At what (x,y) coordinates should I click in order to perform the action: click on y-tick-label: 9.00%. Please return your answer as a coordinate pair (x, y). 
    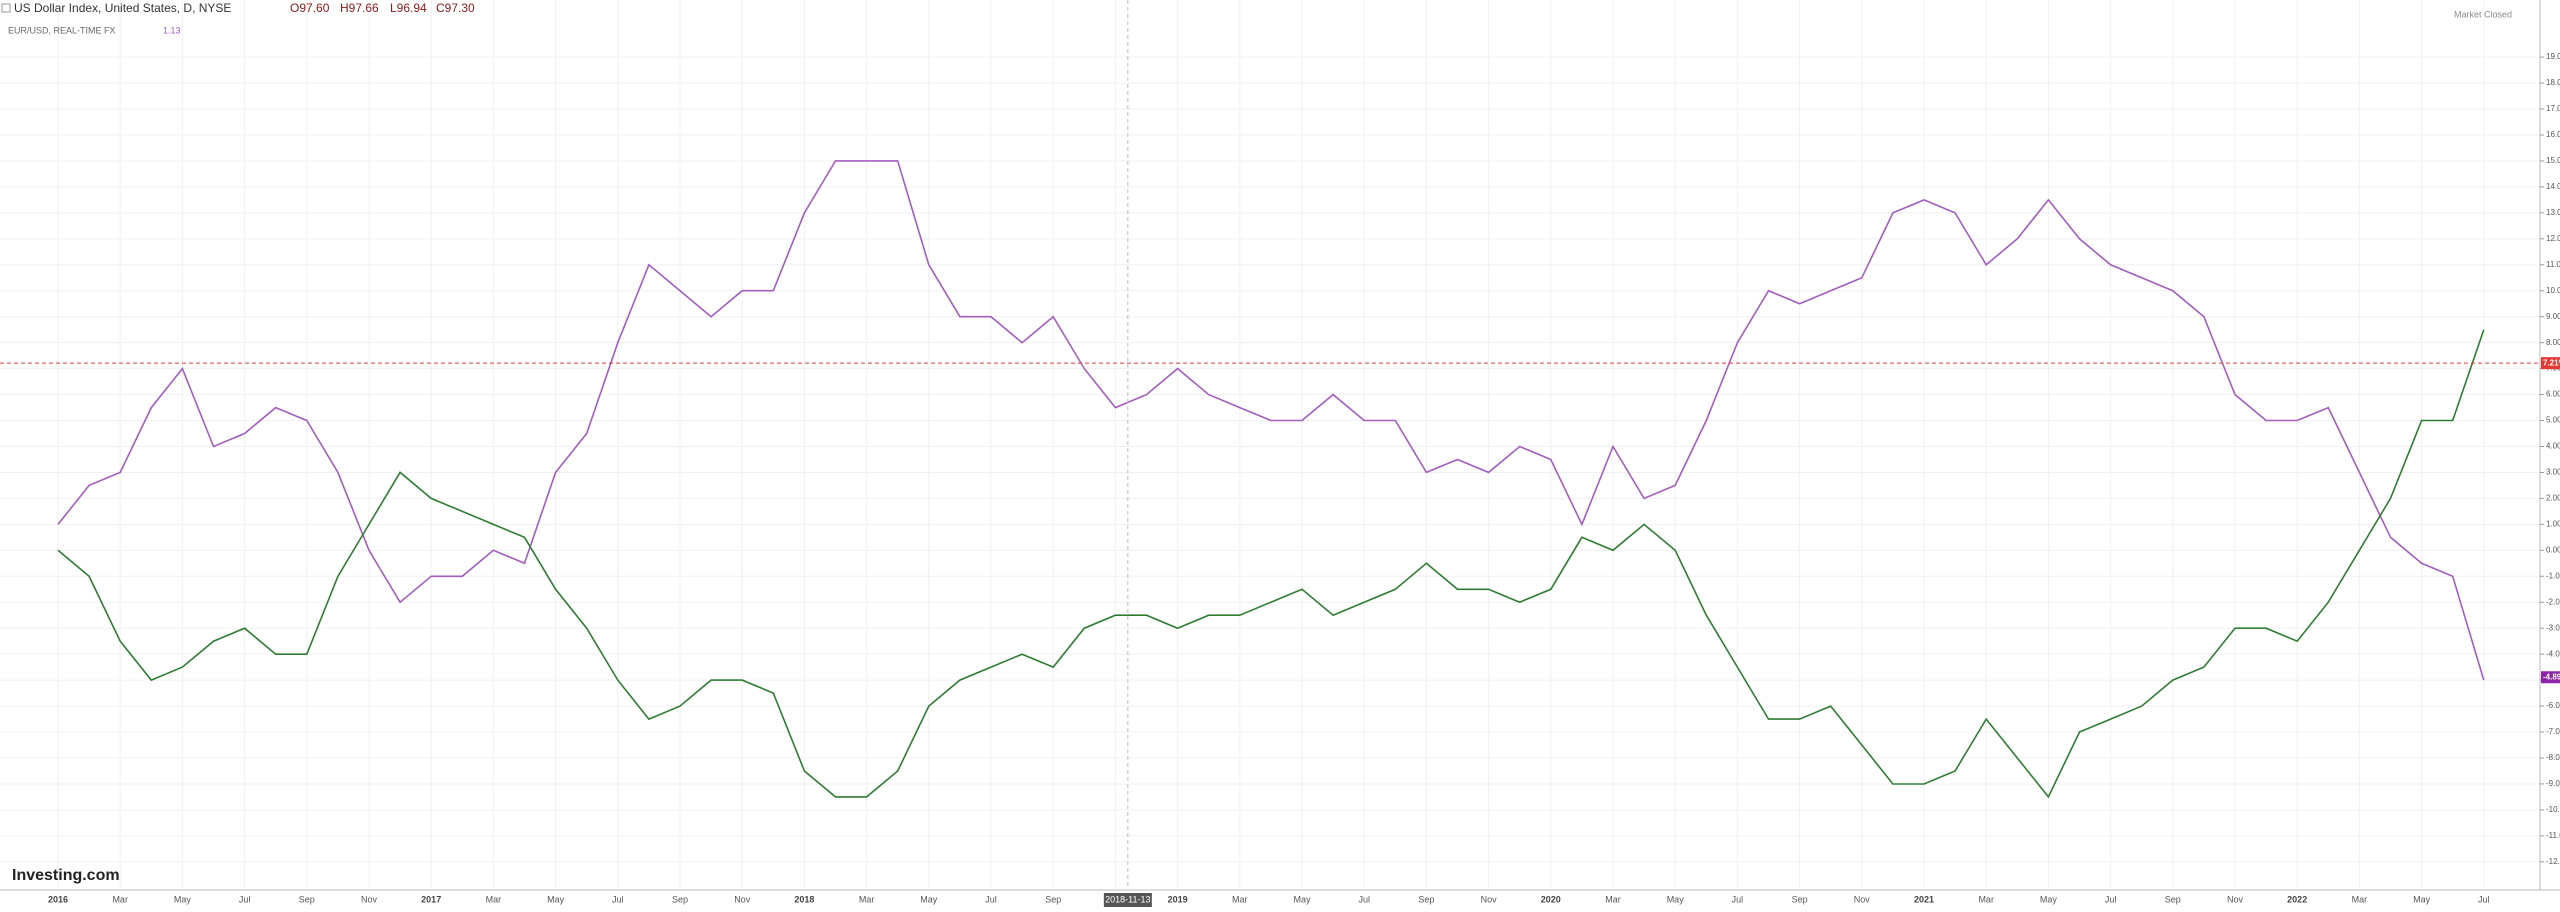
    Looking at the image, I should click on (2553, 316).